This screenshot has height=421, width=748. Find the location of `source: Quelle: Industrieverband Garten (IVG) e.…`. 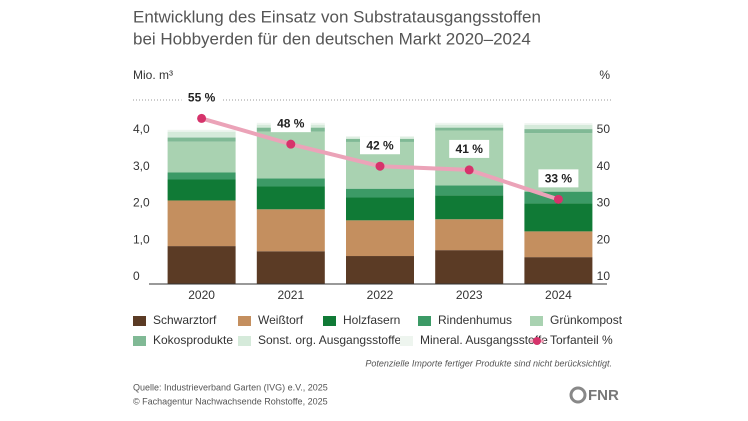

source: Quelle: Industrieverband Garten (IVG) e.… is located at coordinates (230, 387).